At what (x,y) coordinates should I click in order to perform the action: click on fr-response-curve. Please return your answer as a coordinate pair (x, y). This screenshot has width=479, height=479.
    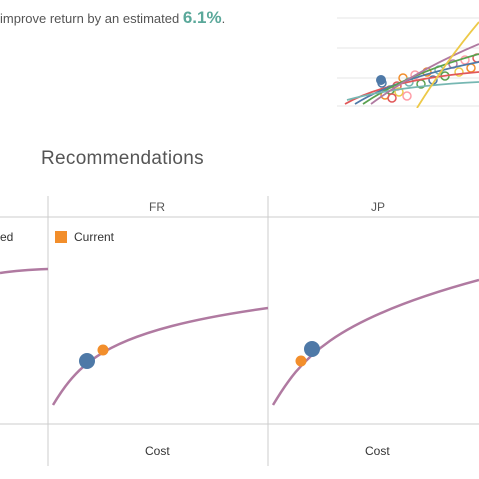
    Looking at the image, I should click on (160, 356).